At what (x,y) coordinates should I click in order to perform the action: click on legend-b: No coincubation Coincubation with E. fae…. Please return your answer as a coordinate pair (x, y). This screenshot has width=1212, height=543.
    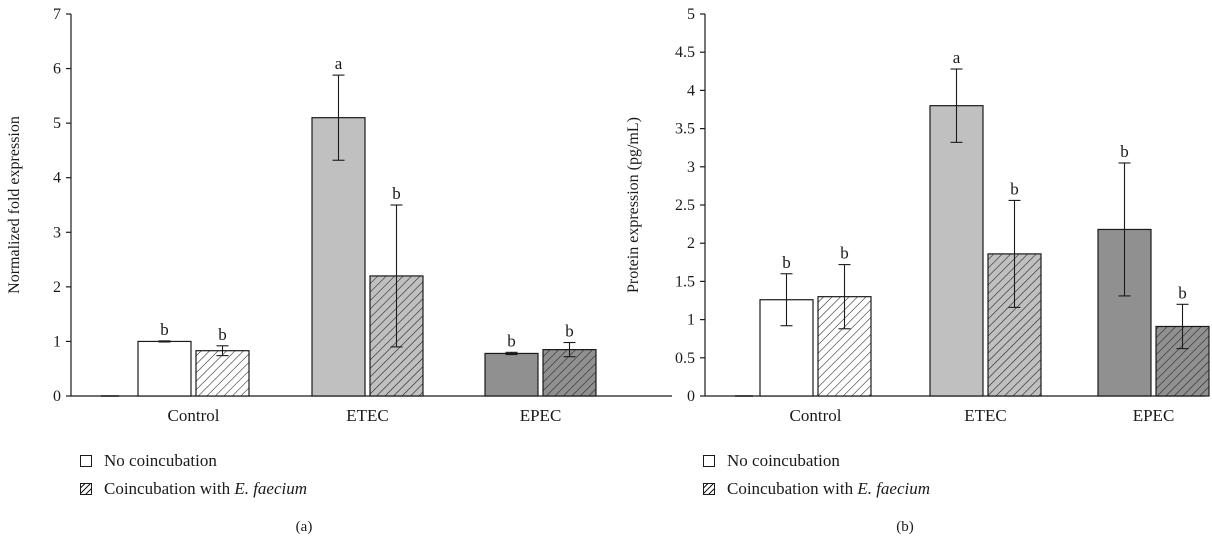
    Looking at the image, I should click on (816, 478).